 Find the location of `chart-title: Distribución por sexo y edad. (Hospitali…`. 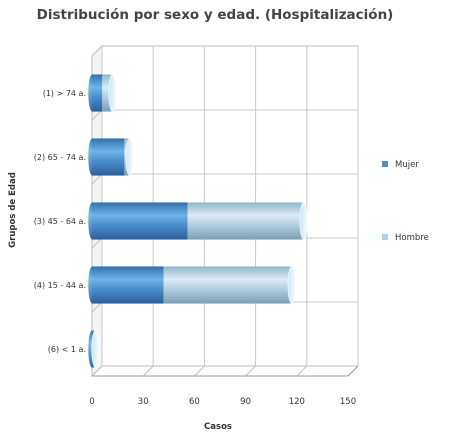

chart-title: Distribución por sexo y edad. (Hospitali… is located at coordinates (215, 15).